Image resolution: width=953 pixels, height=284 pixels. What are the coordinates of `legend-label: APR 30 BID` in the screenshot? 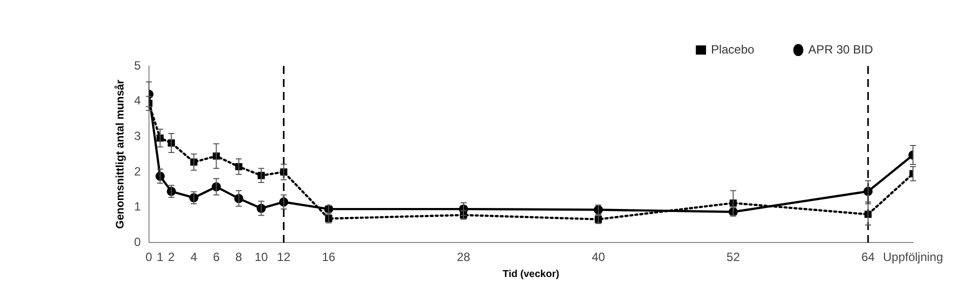 It's located at (841, 49).